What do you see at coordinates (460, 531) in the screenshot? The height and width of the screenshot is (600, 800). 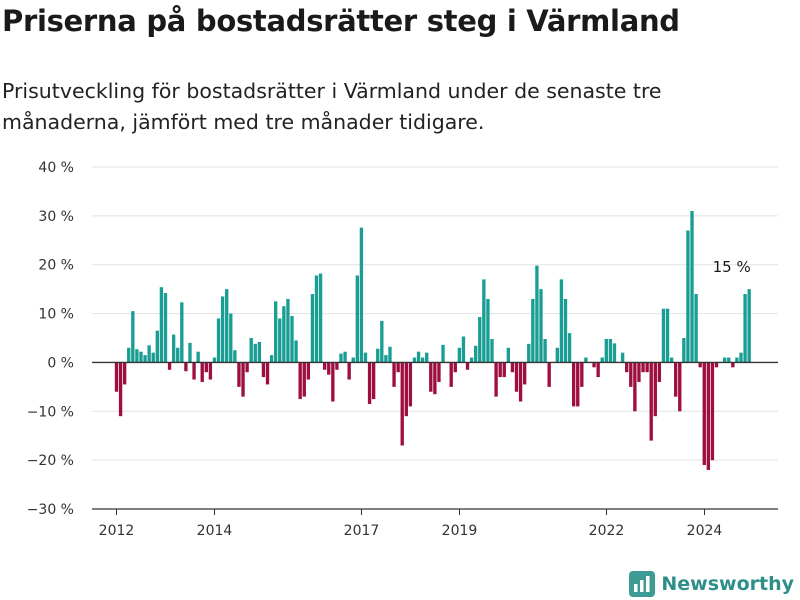 I see `x-tick-label: 2019` at bounding box center [460, 531].